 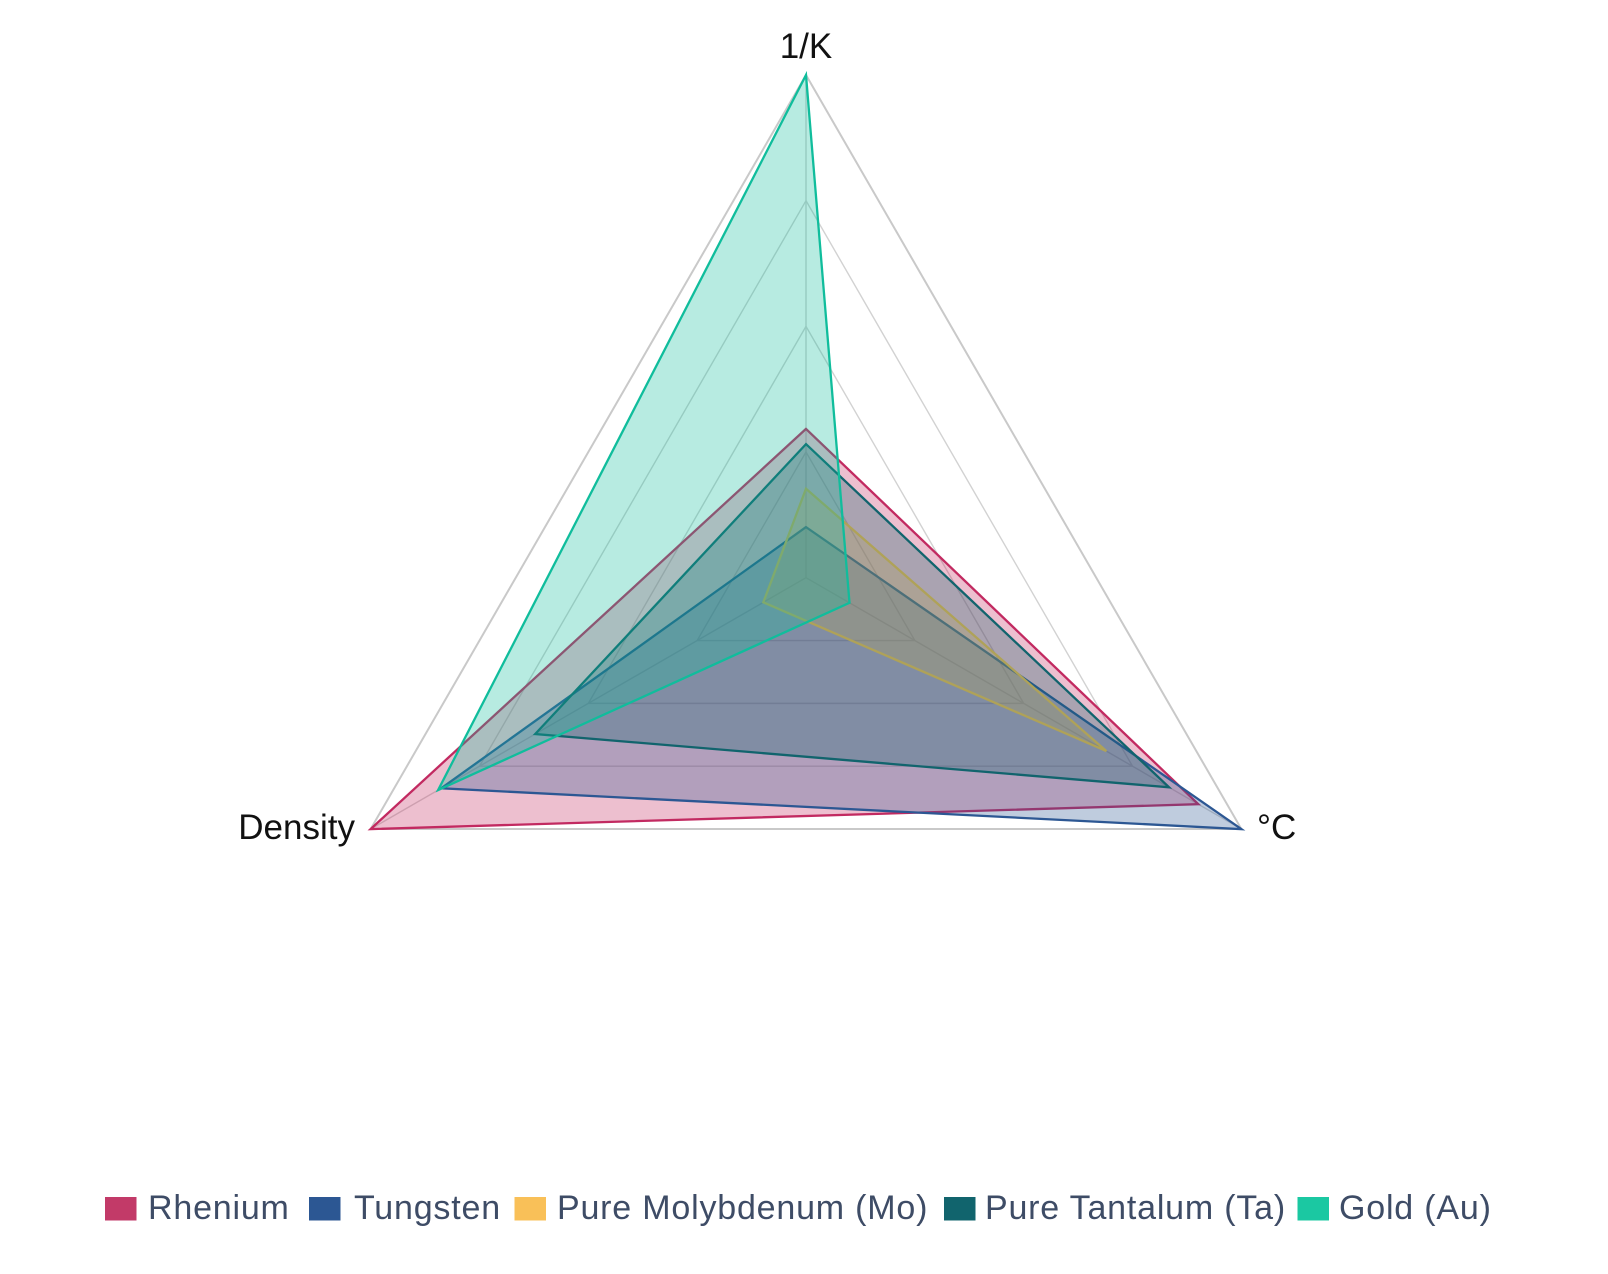 I want to click on svg-text: 1/K, so click(x=806, y=46).